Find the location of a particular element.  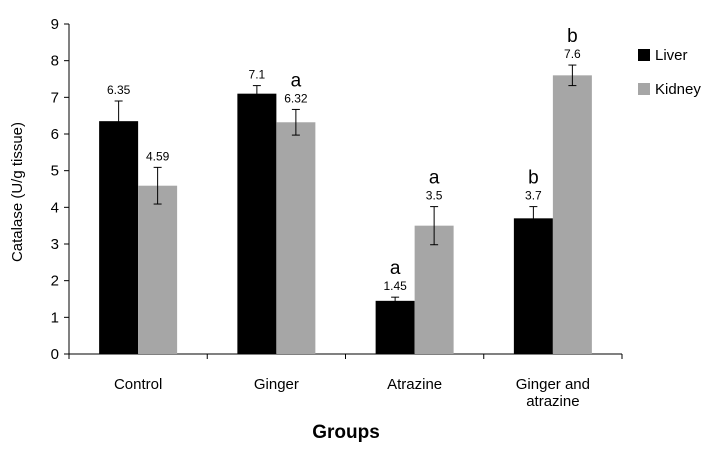

x-tick-label-line: Ginger and is located at coordinates (553, 384).